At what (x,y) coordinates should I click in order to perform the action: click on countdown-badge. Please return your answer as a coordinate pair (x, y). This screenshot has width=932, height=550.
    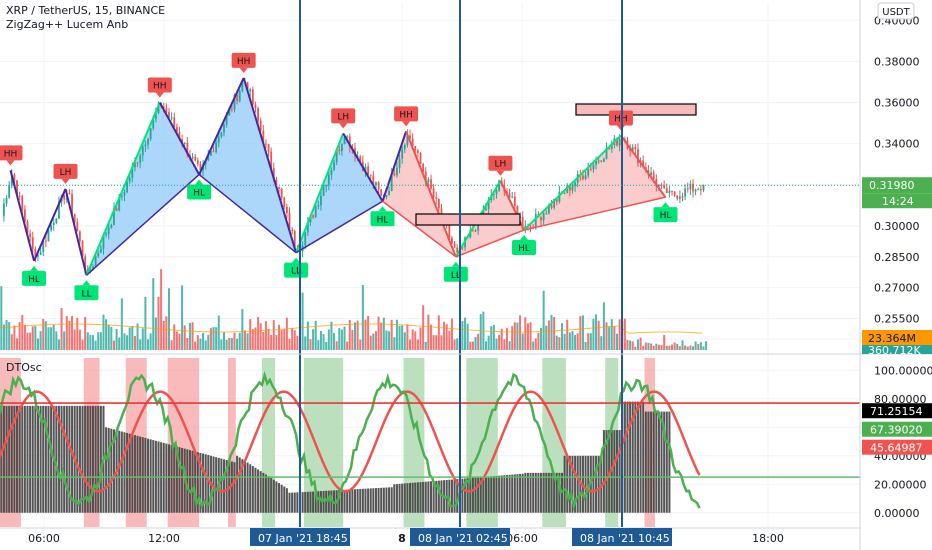
    Looking at the image, I should click on (897, 201).